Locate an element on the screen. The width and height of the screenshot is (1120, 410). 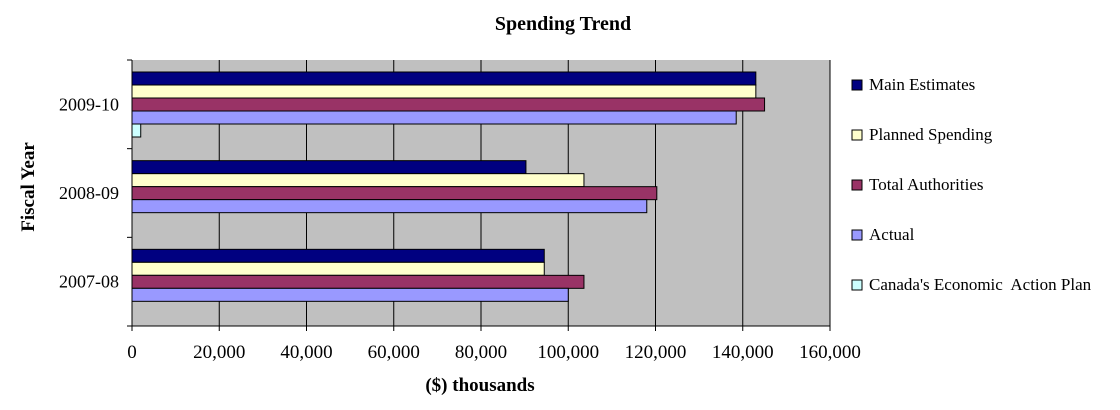
chart-title: Spending Trend is located at coordinates (563, 24).